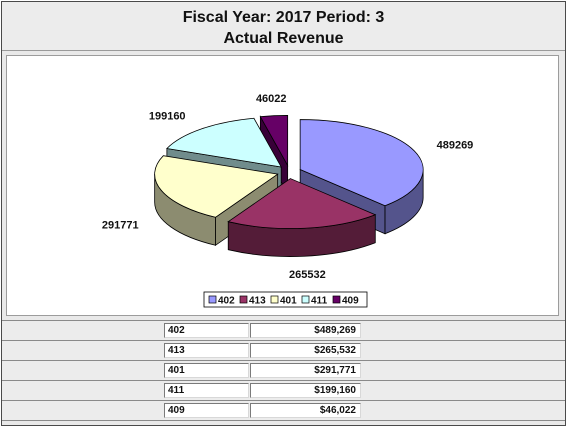 This screenshot has width=569, height=429. I want to click on account-cell: 401, so click(206, 370).